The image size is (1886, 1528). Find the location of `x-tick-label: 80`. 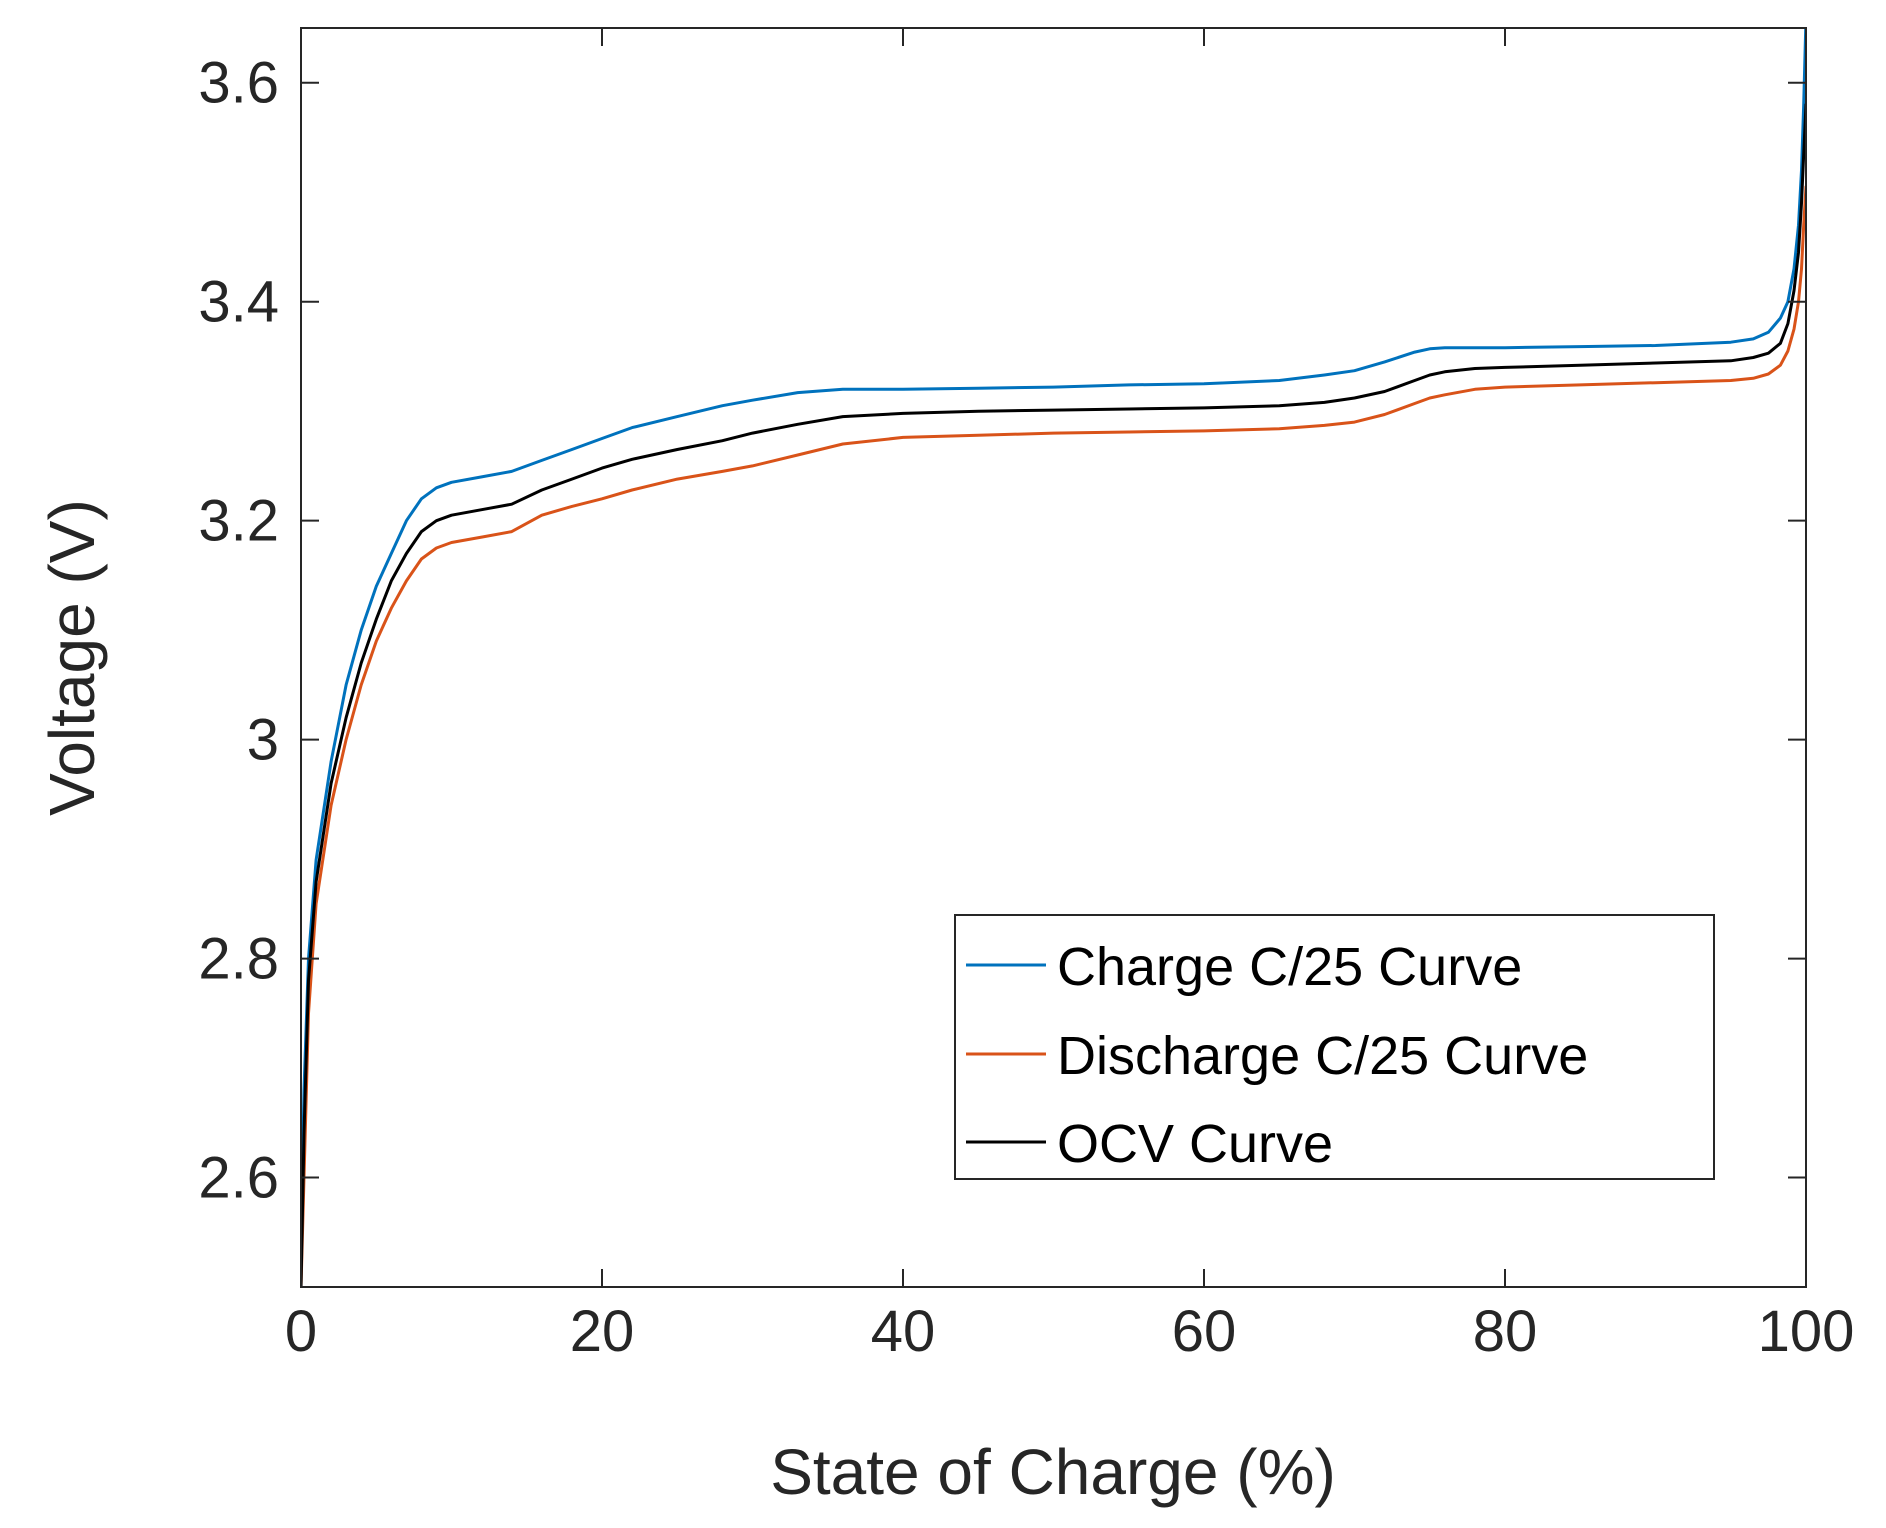

x-tick-label: 80 is located at coordinates (1505, 1331).